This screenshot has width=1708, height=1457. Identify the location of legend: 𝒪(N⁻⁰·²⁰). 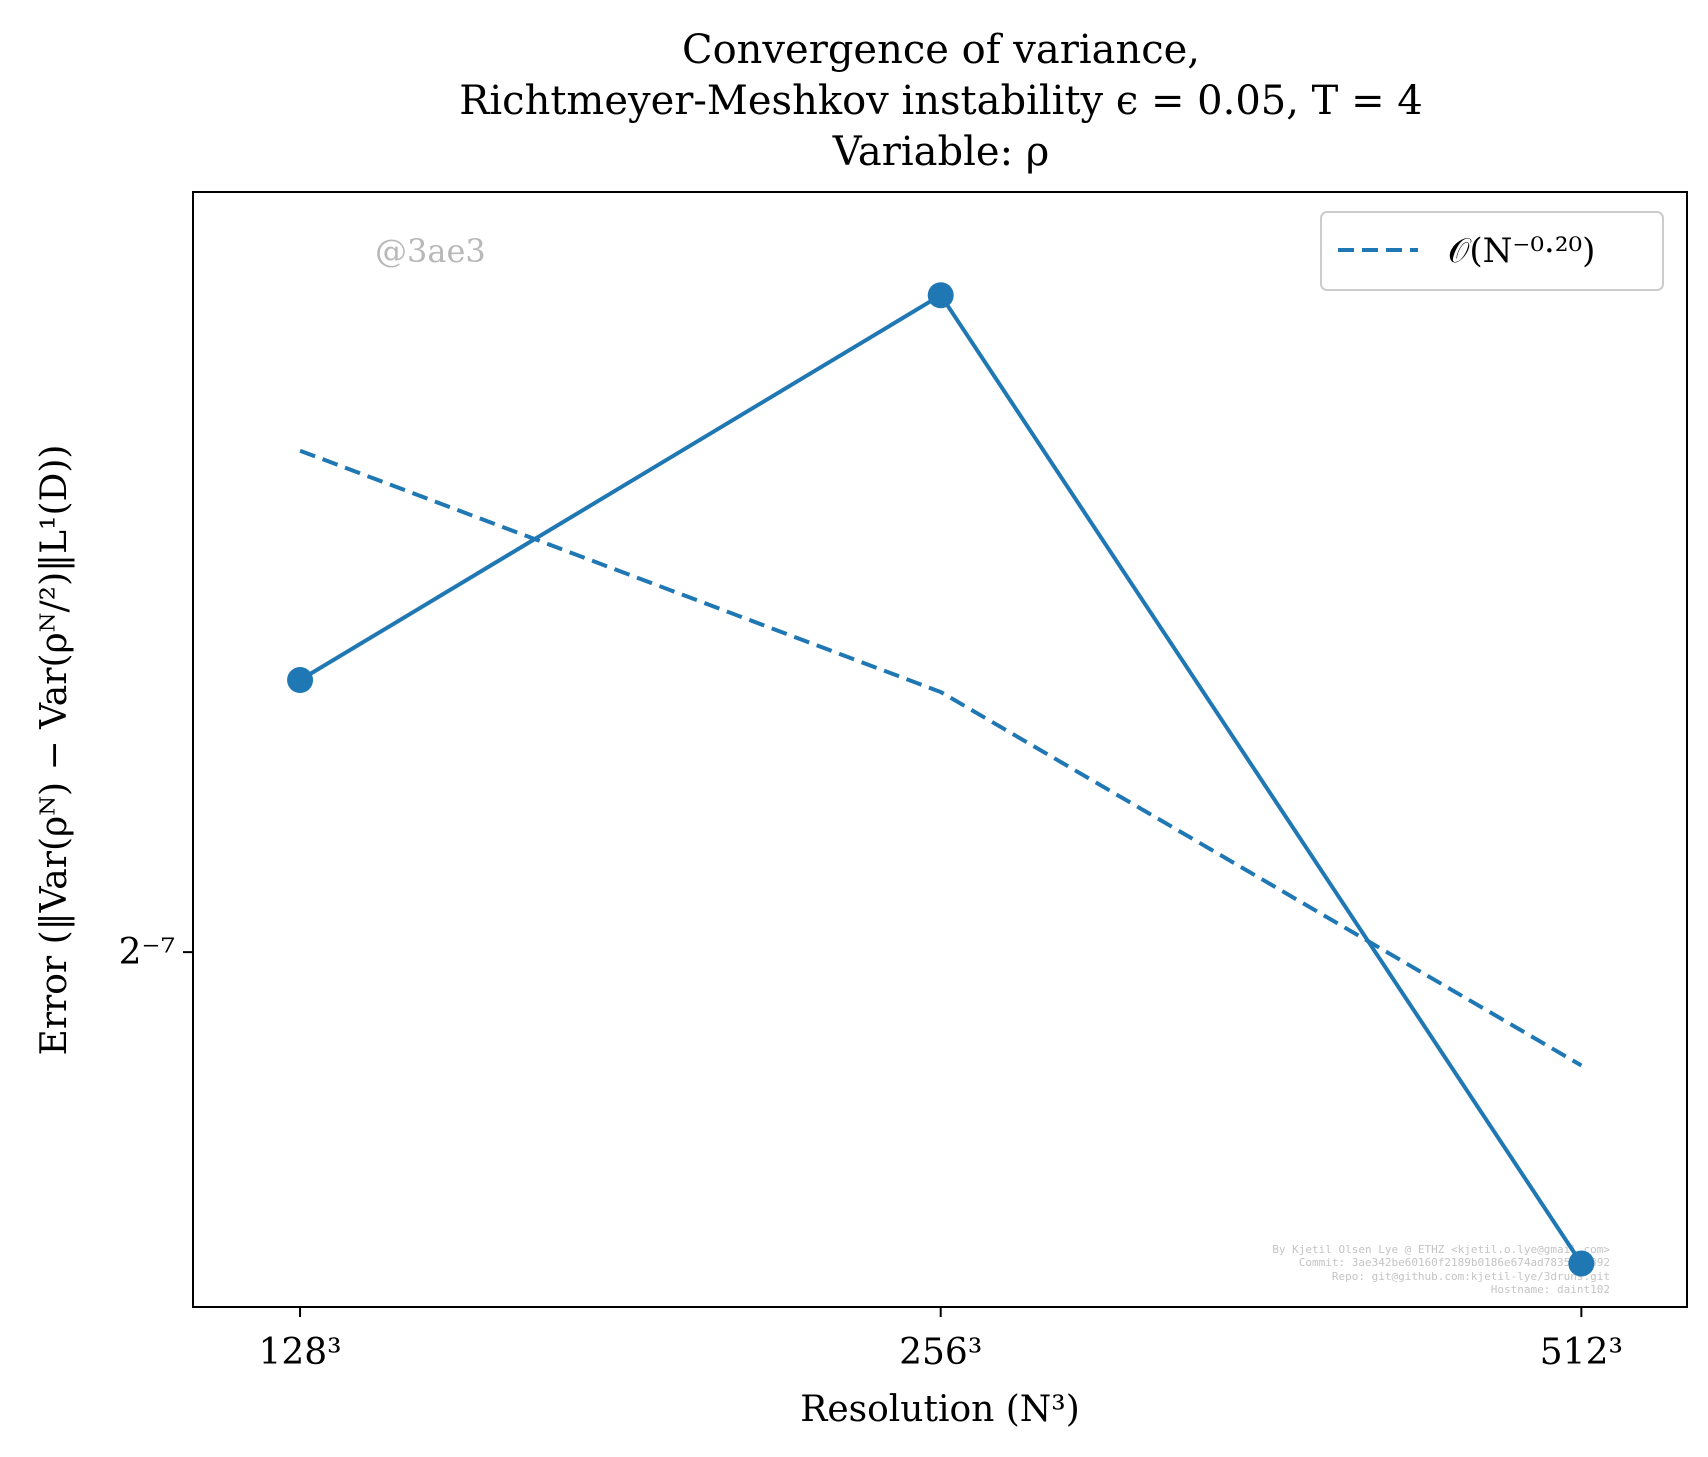
(1492, 251).